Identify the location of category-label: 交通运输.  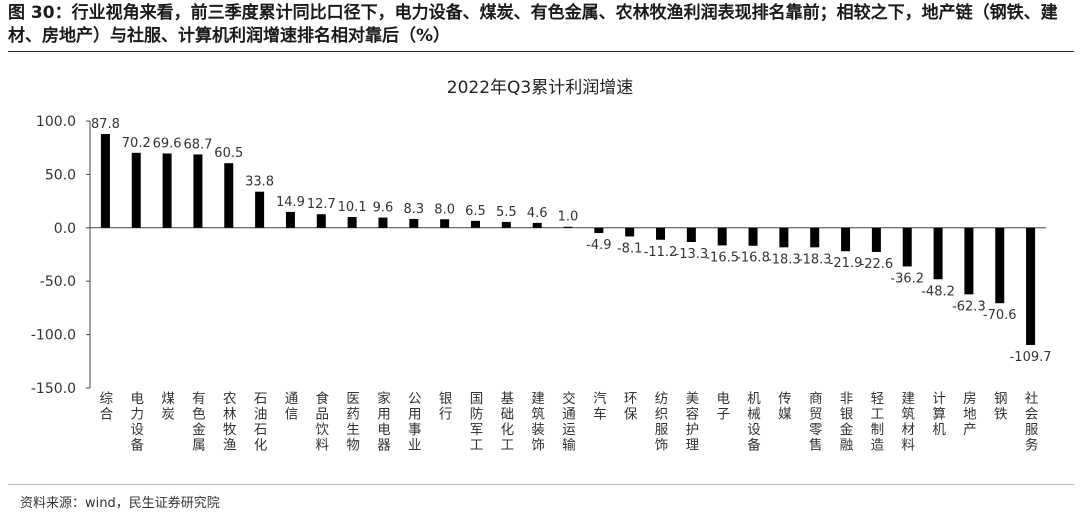
(569, 422).